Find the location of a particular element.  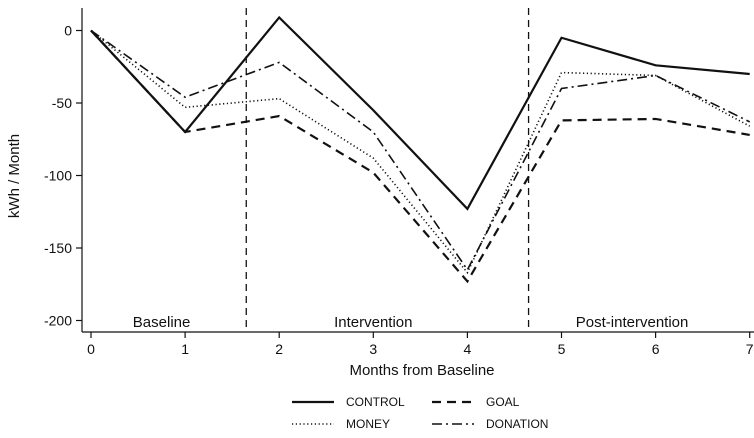

phase-label: Post-intervention is located at coordinates (632, 322).